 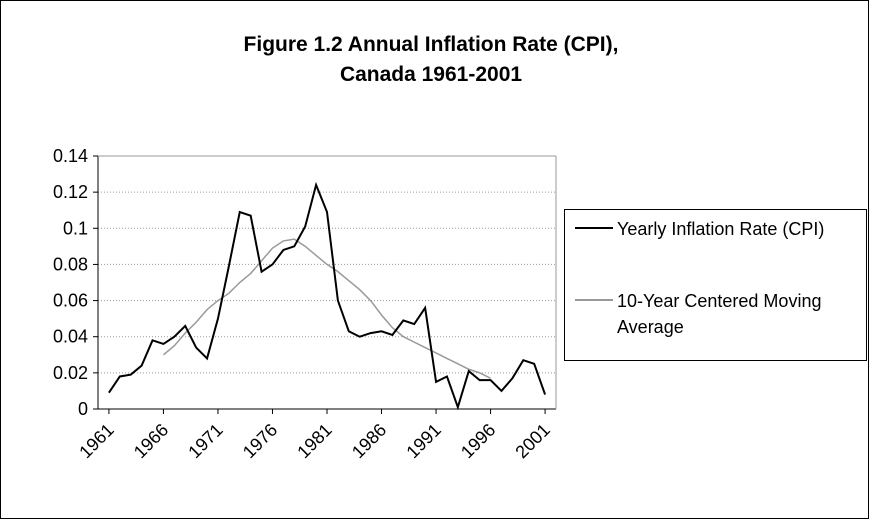 What do you see at coordinates (326, 308) in the screenshot?
I see `series-line` at bounding box center [326, 308].